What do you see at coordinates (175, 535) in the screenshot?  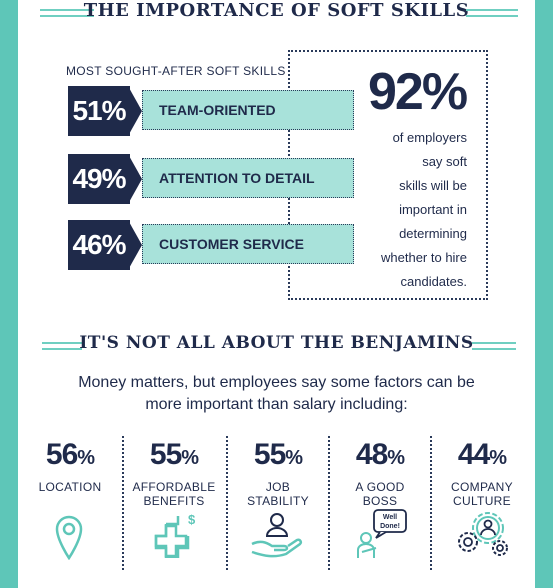 I see `medical-cross-dollar-icon: $` at bounding box center [175, 535].